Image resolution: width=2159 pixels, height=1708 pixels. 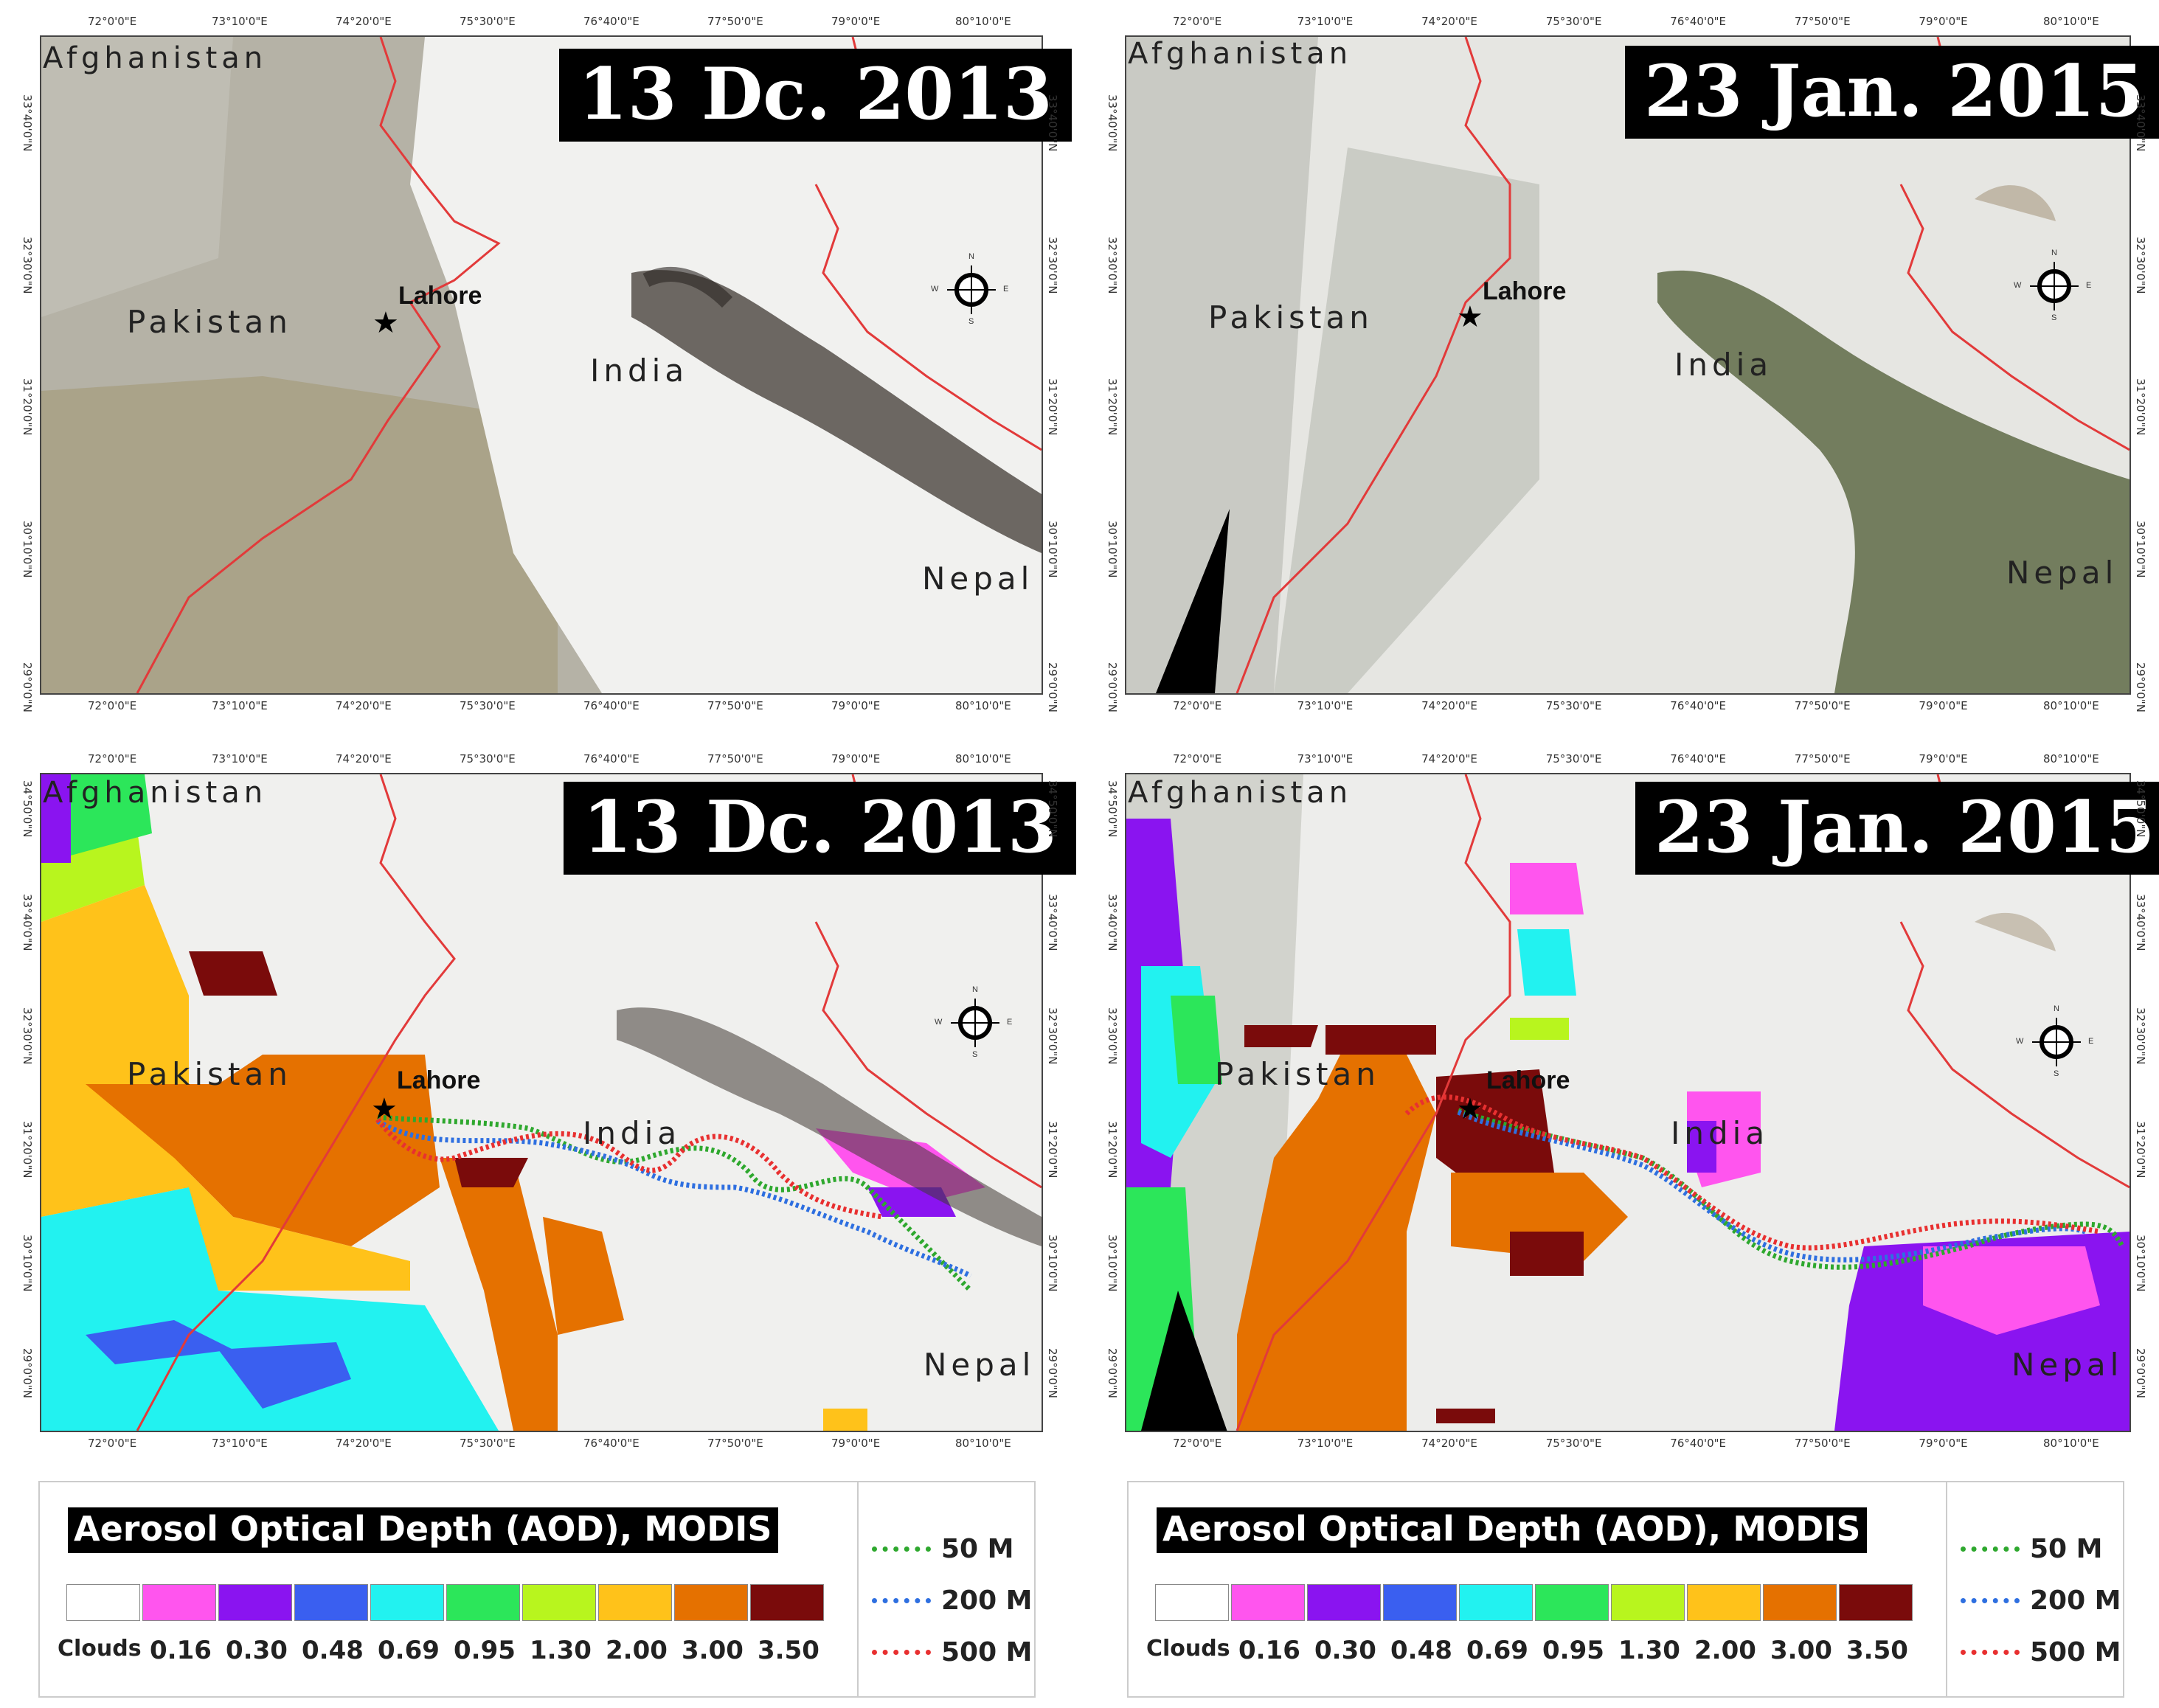 I want to click on compass-s: S, so click(x=971, y=321).